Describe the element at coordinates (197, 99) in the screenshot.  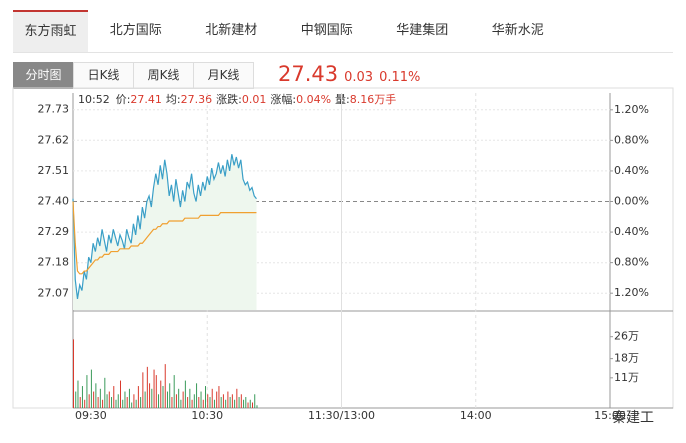
I see `info-value: 27.36` at that location.